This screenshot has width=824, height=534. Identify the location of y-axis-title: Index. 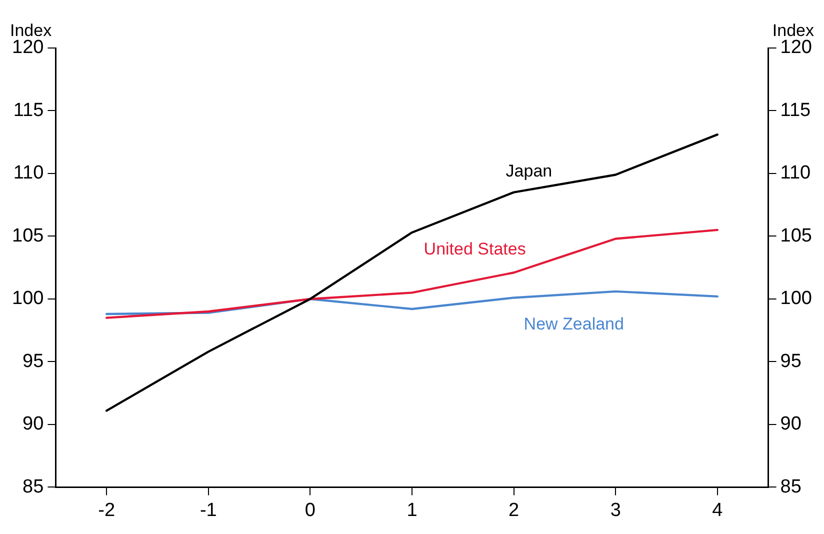
(31, 30).